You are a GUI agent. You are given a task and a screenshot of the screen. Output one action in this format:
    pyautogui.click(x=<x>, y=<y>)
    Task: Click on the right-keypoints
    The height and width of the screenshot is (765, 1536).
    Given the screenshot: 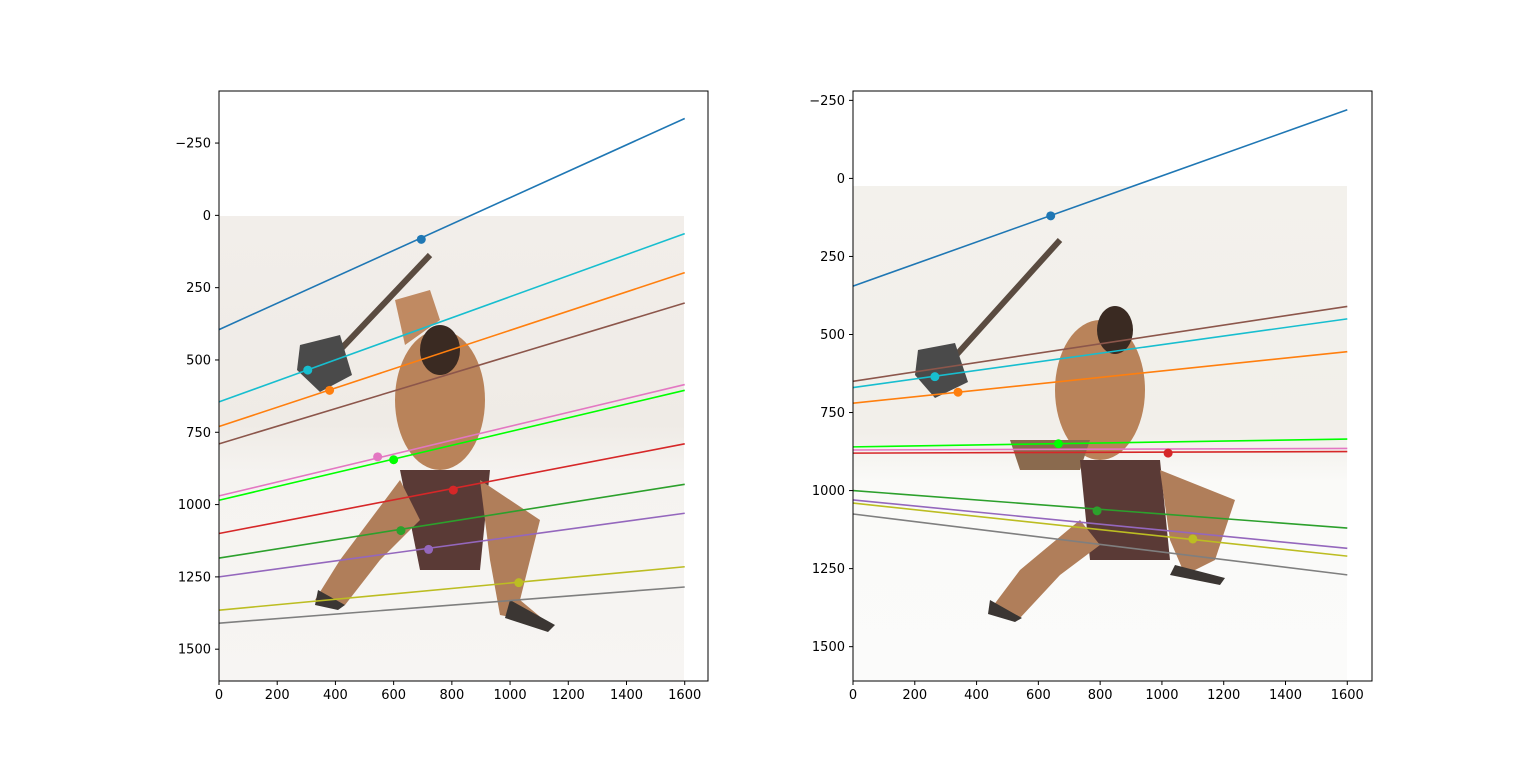 What is the action you would take?
    pyautogui.click(x=1064, y=377)
    